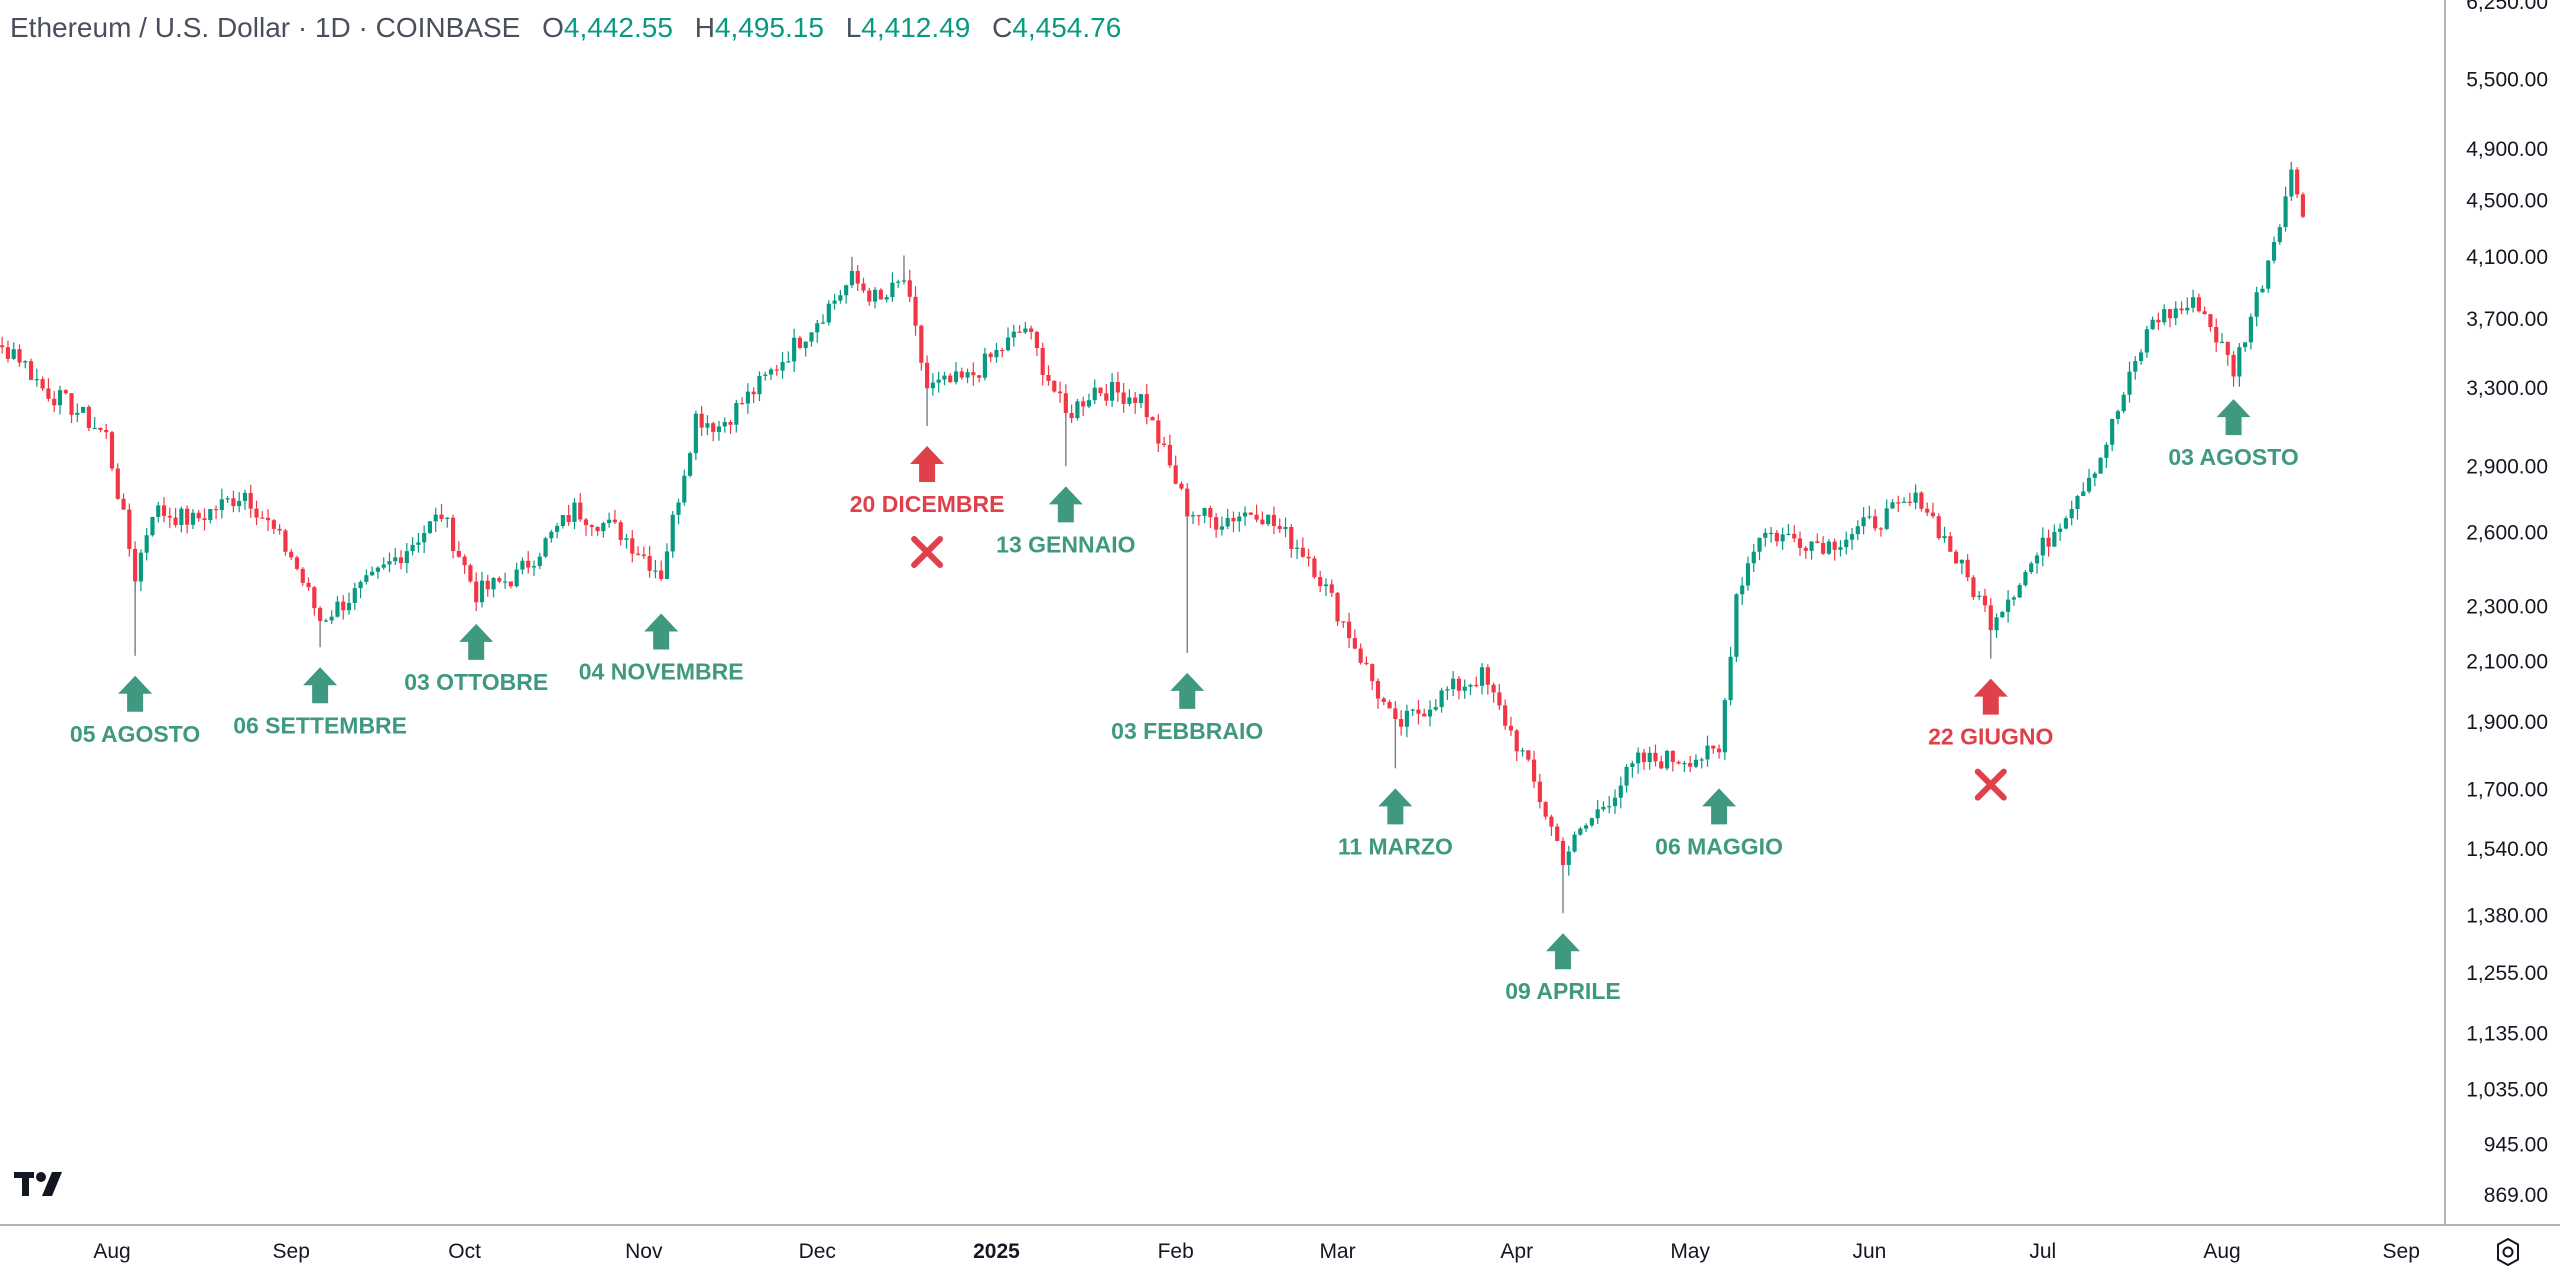  I want to click on price-tick-label: 1,035.00, so click(2507, 1089).